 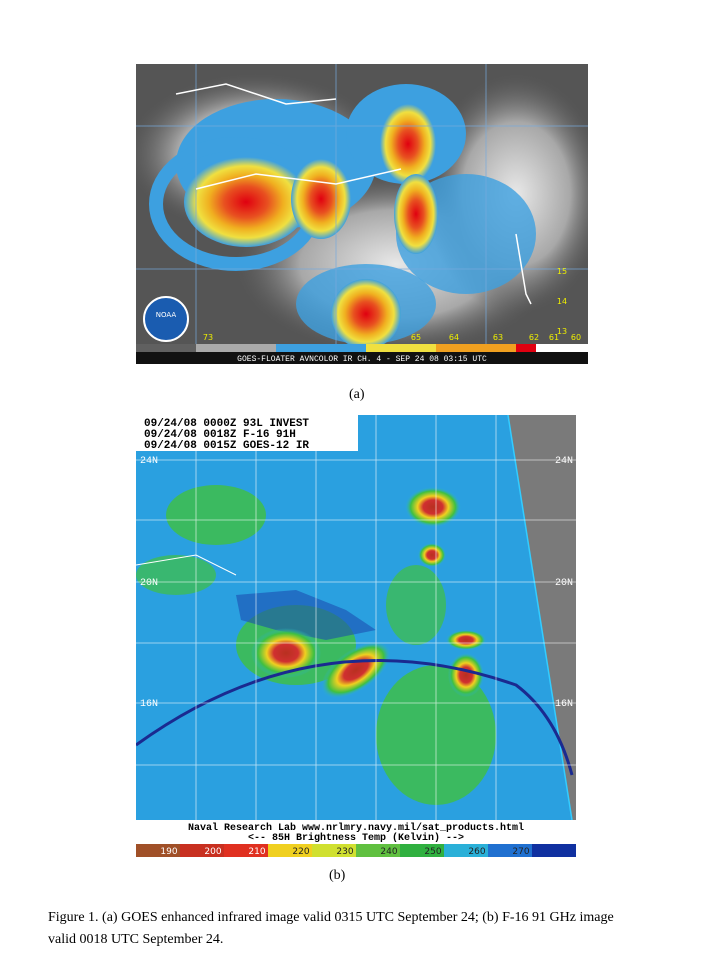 I want to click on colorbar-label: 240, so click(x=388, y=852).